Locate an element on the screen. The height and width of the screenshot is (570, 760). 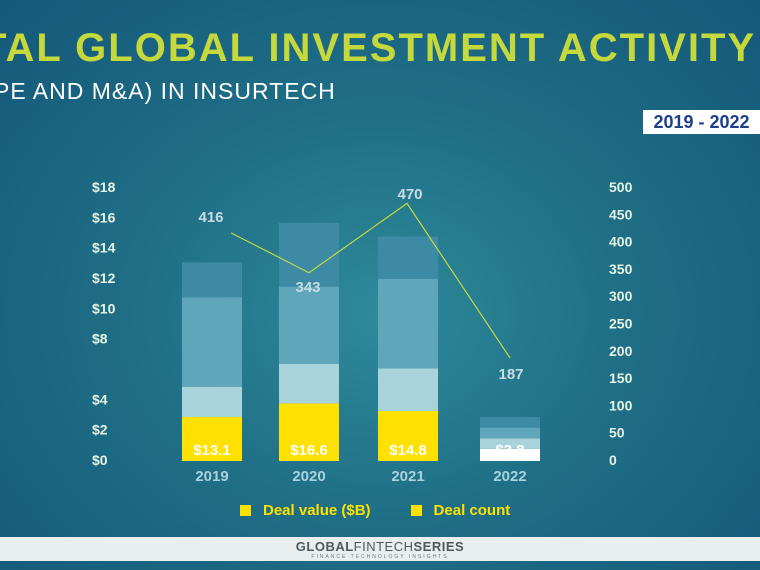
y-axis-left-tick: $12 is located at coordinates (104, 278).